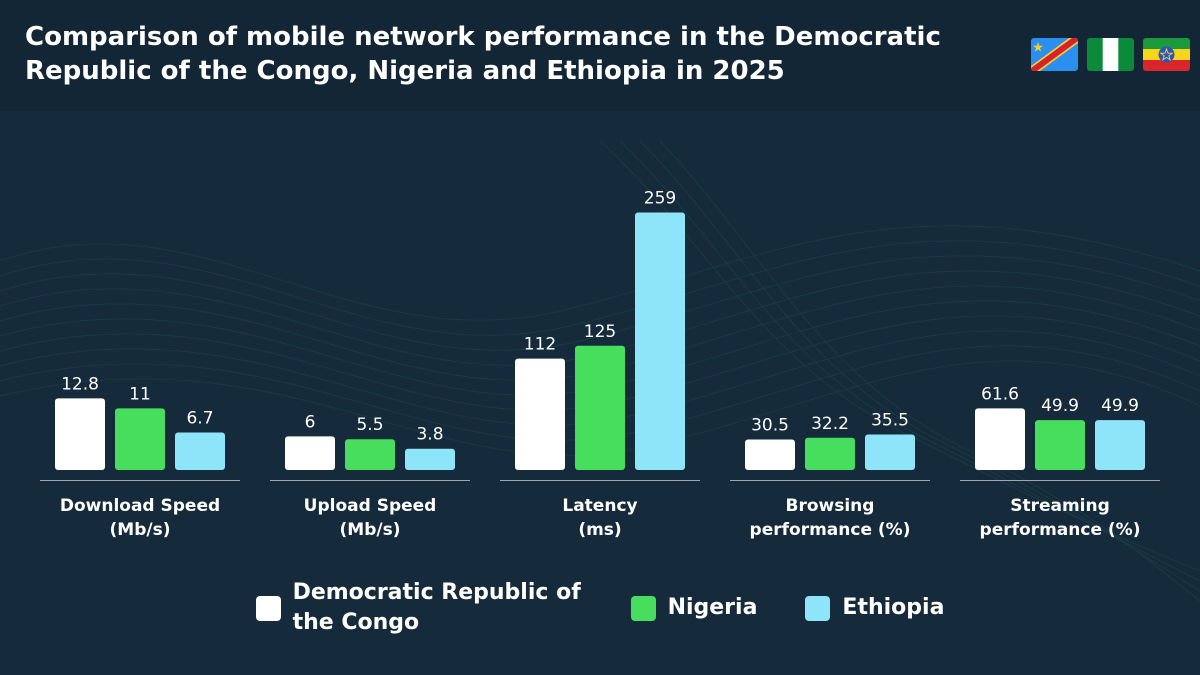 The width and height of the screenshot is (1200, 675). Describe the element at coordinates (199, 418) in the screenshot. I see `data-label-ethiopia-0: 6.7` at that location.